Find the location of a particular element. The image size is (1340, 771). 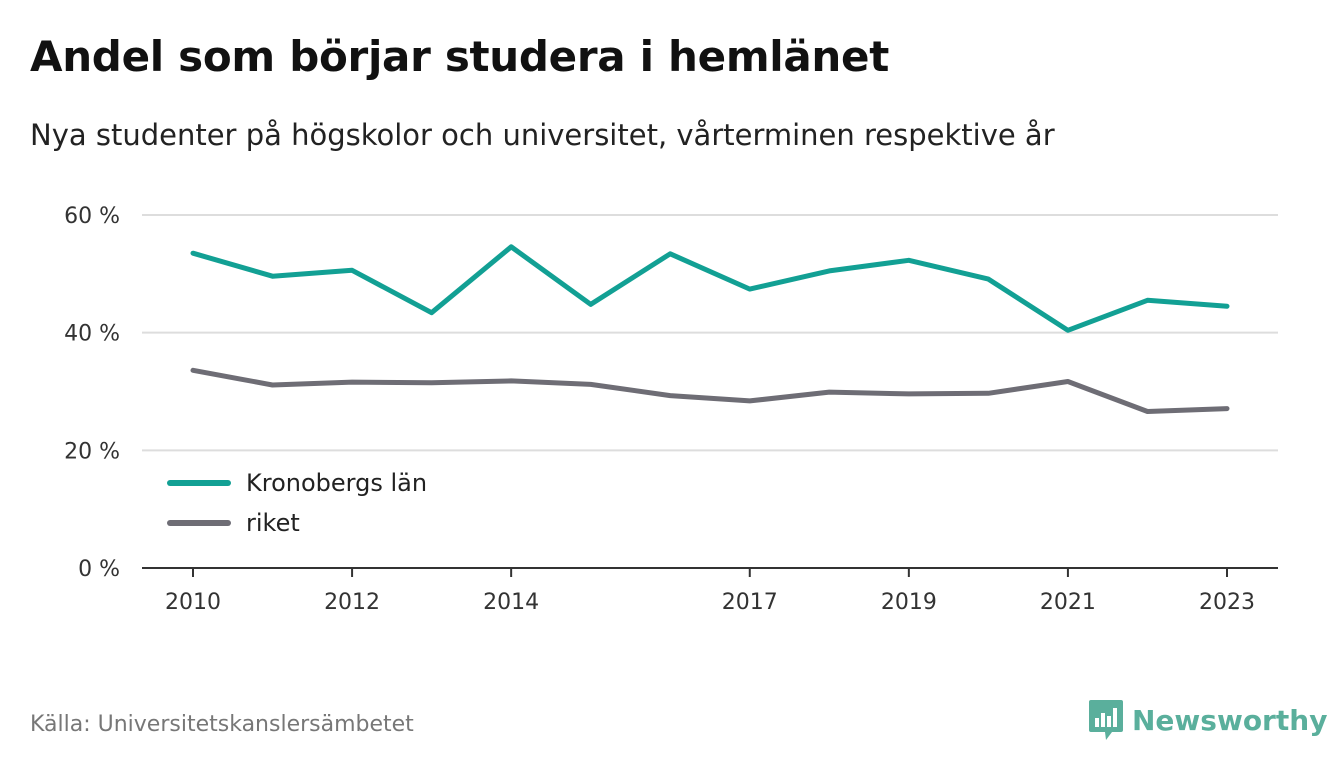

y-tick-label: 60 % is located at coordinates (92, 216).